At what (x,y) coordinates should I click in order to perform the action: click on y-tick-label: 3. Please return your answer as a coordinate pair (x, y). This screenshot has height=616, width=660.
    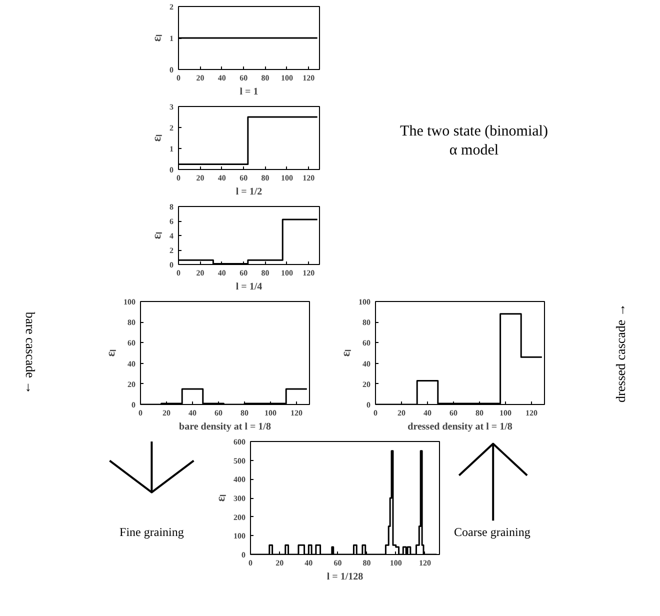
    Looking at the image, I should click on (172, 107).